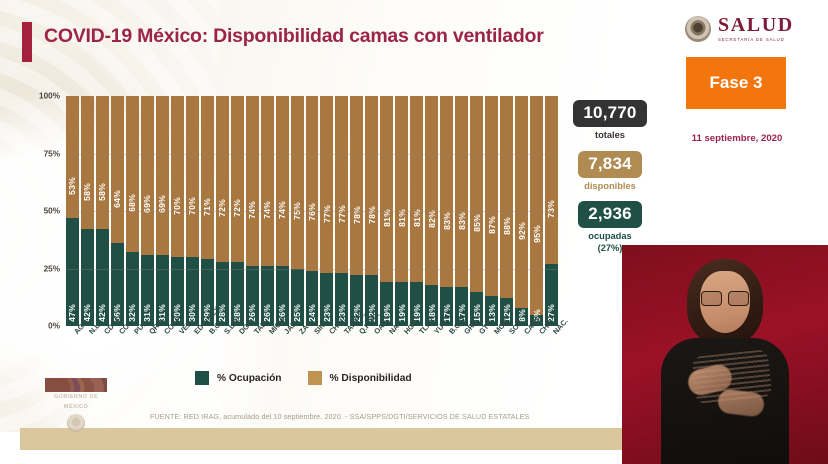 This screenshot has height=464, width=828. What do you see at coordinates (51, 268) in the screenshot?
I see `y-axis-tick: 25%` at bounding box center [51, 268].